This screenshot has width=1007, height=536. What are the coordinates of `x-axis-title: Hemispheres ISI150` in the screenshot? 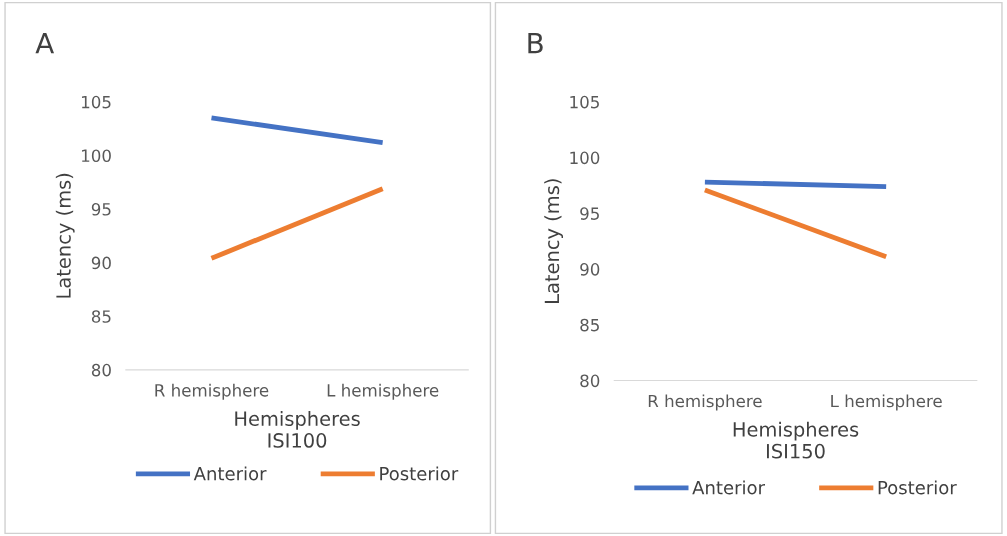 It's located at (796, 440).